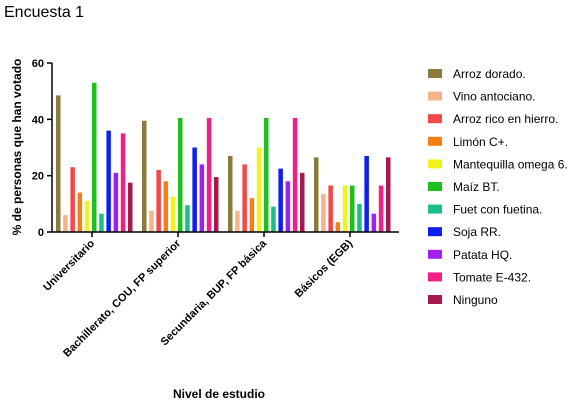 This screenshot has width=588, height=410. What do you see at coordinates (42, 148) in the screenshot?
I see `y-axis-ticks: 0 20 40 60` at bounding box center [42, 148].